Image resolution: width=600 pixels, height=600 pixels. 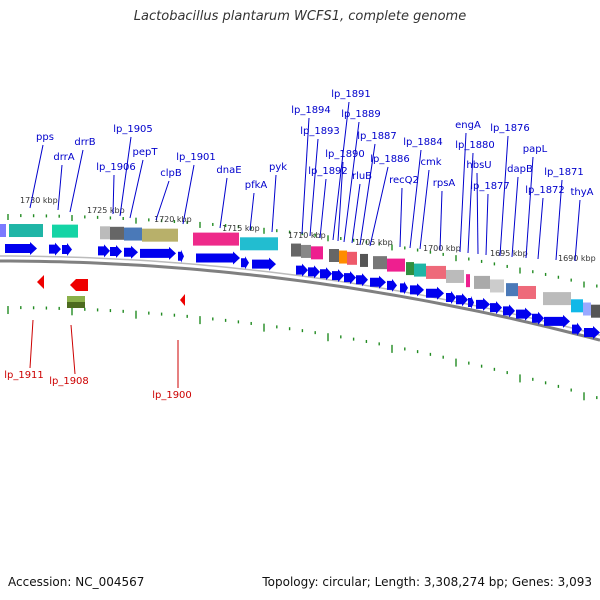 I want to click on gene-label: lp_1886, so click(x=390, y=159).